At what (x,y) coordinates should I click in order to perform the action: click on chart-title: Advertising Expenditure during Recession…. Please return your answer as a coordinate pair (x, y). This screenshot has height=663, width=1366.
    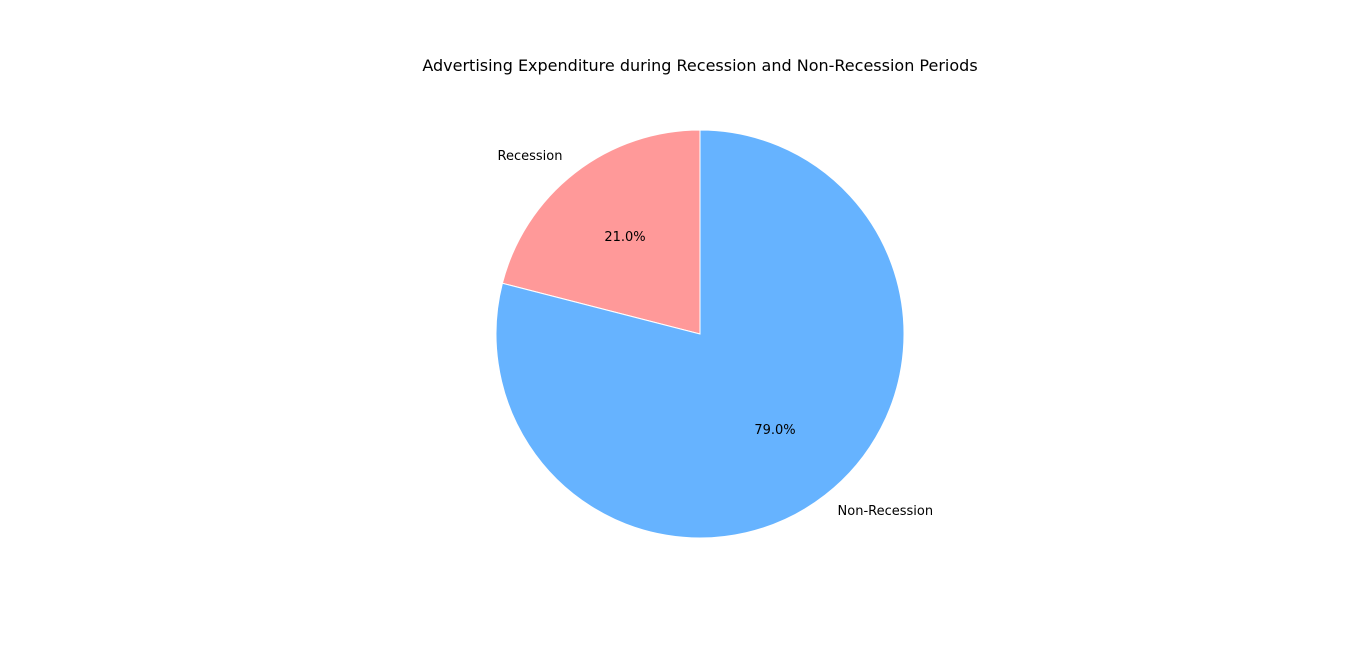
    Looking at the image, I should click on (699, 65).